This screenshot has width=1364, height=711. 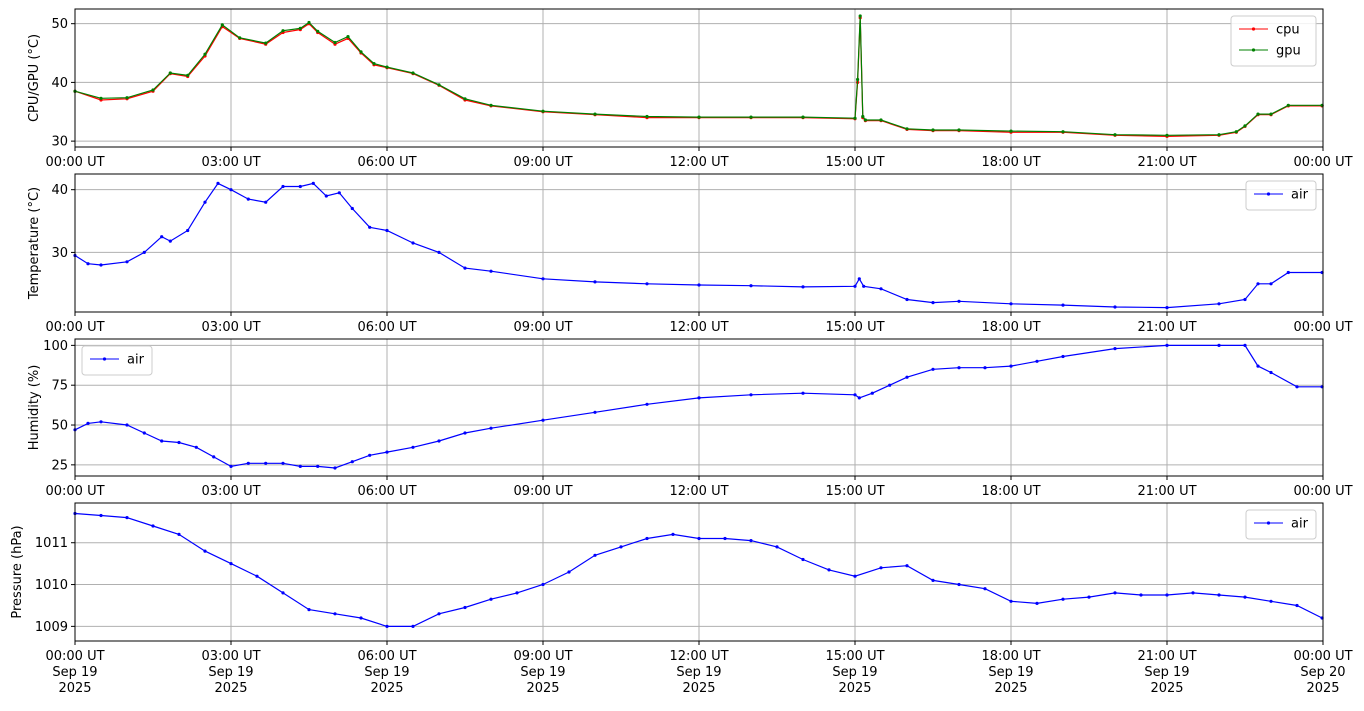 What do you see at coordinates (542, 491) in the screenshot?
I see `x-tick-label: 09:00 UT` at bounding box center [542, 491].